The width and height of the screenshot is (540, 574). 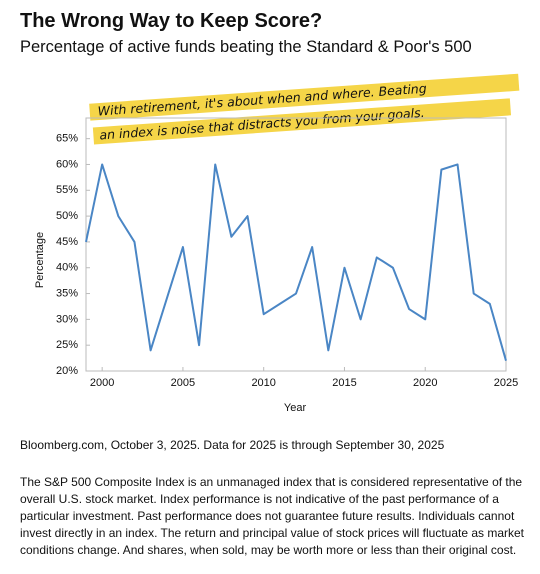 What do you see at coordinates (506, 383) in the screenshot?
I see `x-tick-label: 2025` at bounding box center [506, 383].